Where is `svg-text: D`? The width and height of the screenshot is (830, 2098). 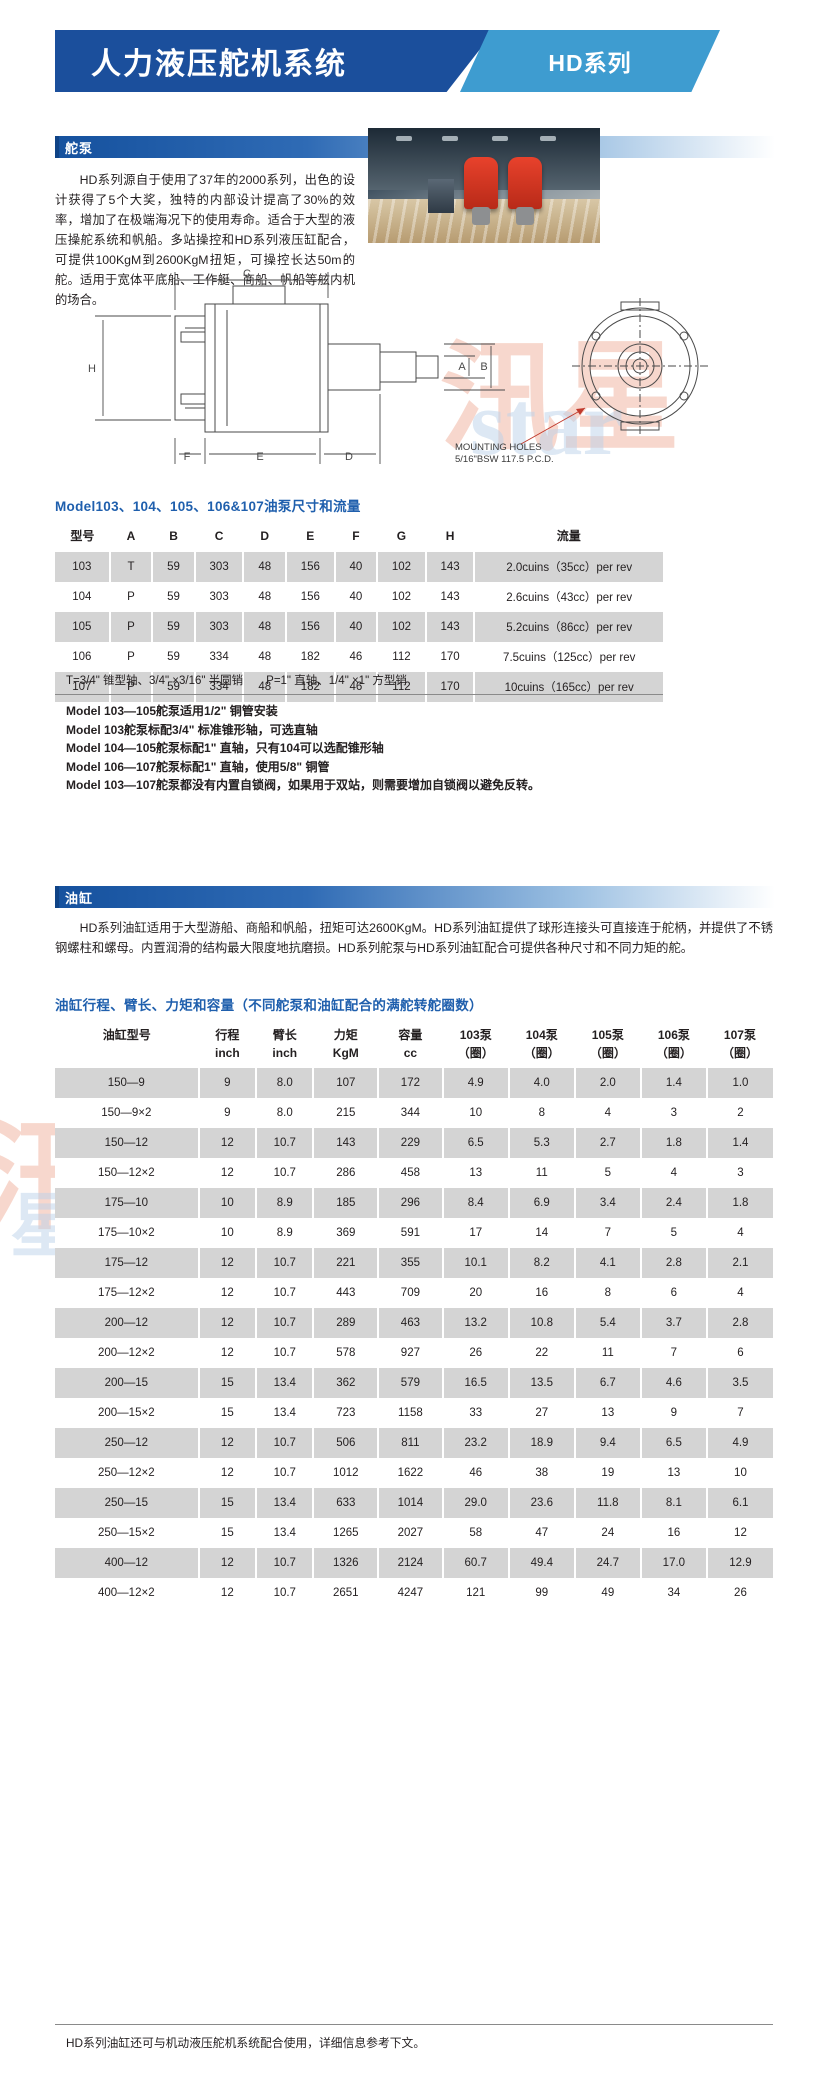
svg-text: D is located at coordinates (349, 457).